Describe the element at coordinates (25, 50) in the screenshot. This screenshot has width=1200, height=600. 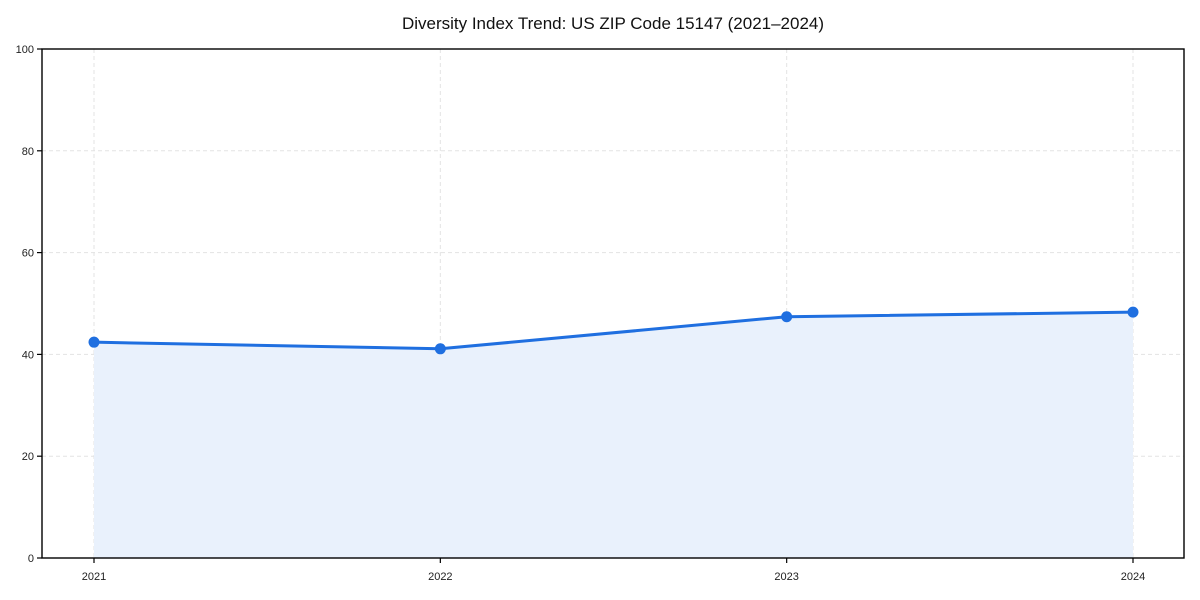
I see `y-tick-label: 100` at that location.